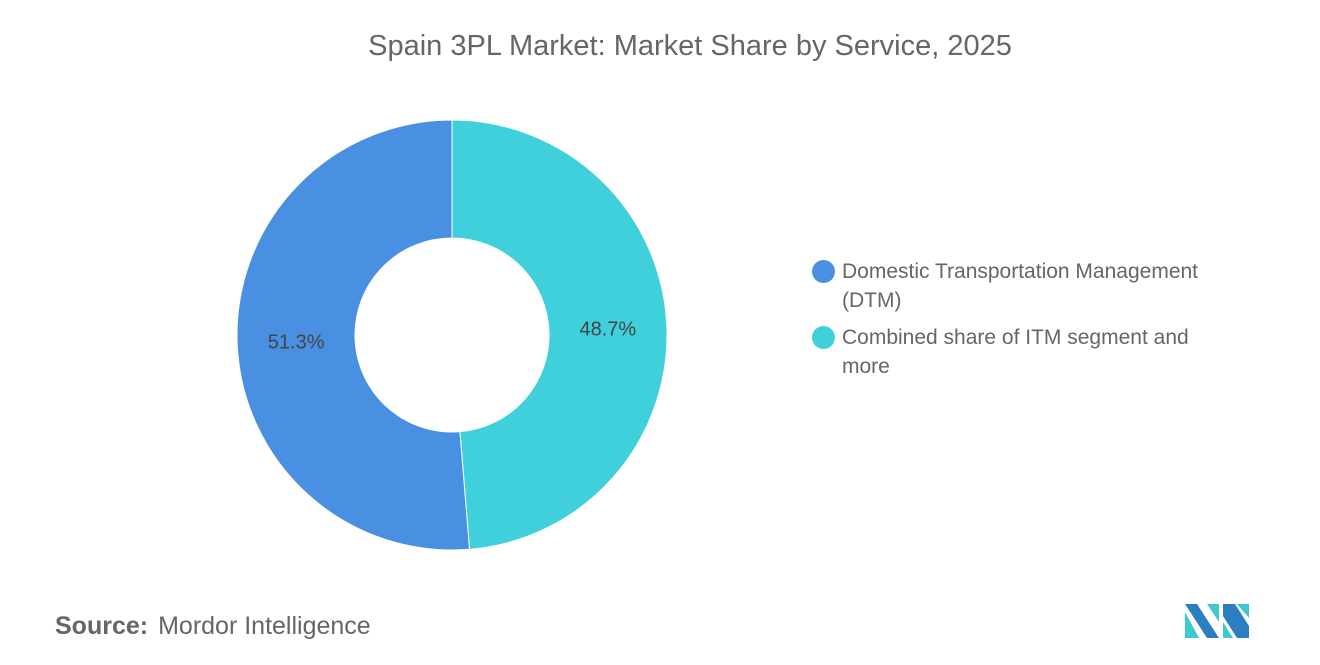 This screenshot has width=1320, height=665. I want to click on source-note: Source: Mordor Intelligence, so click(213, 626).